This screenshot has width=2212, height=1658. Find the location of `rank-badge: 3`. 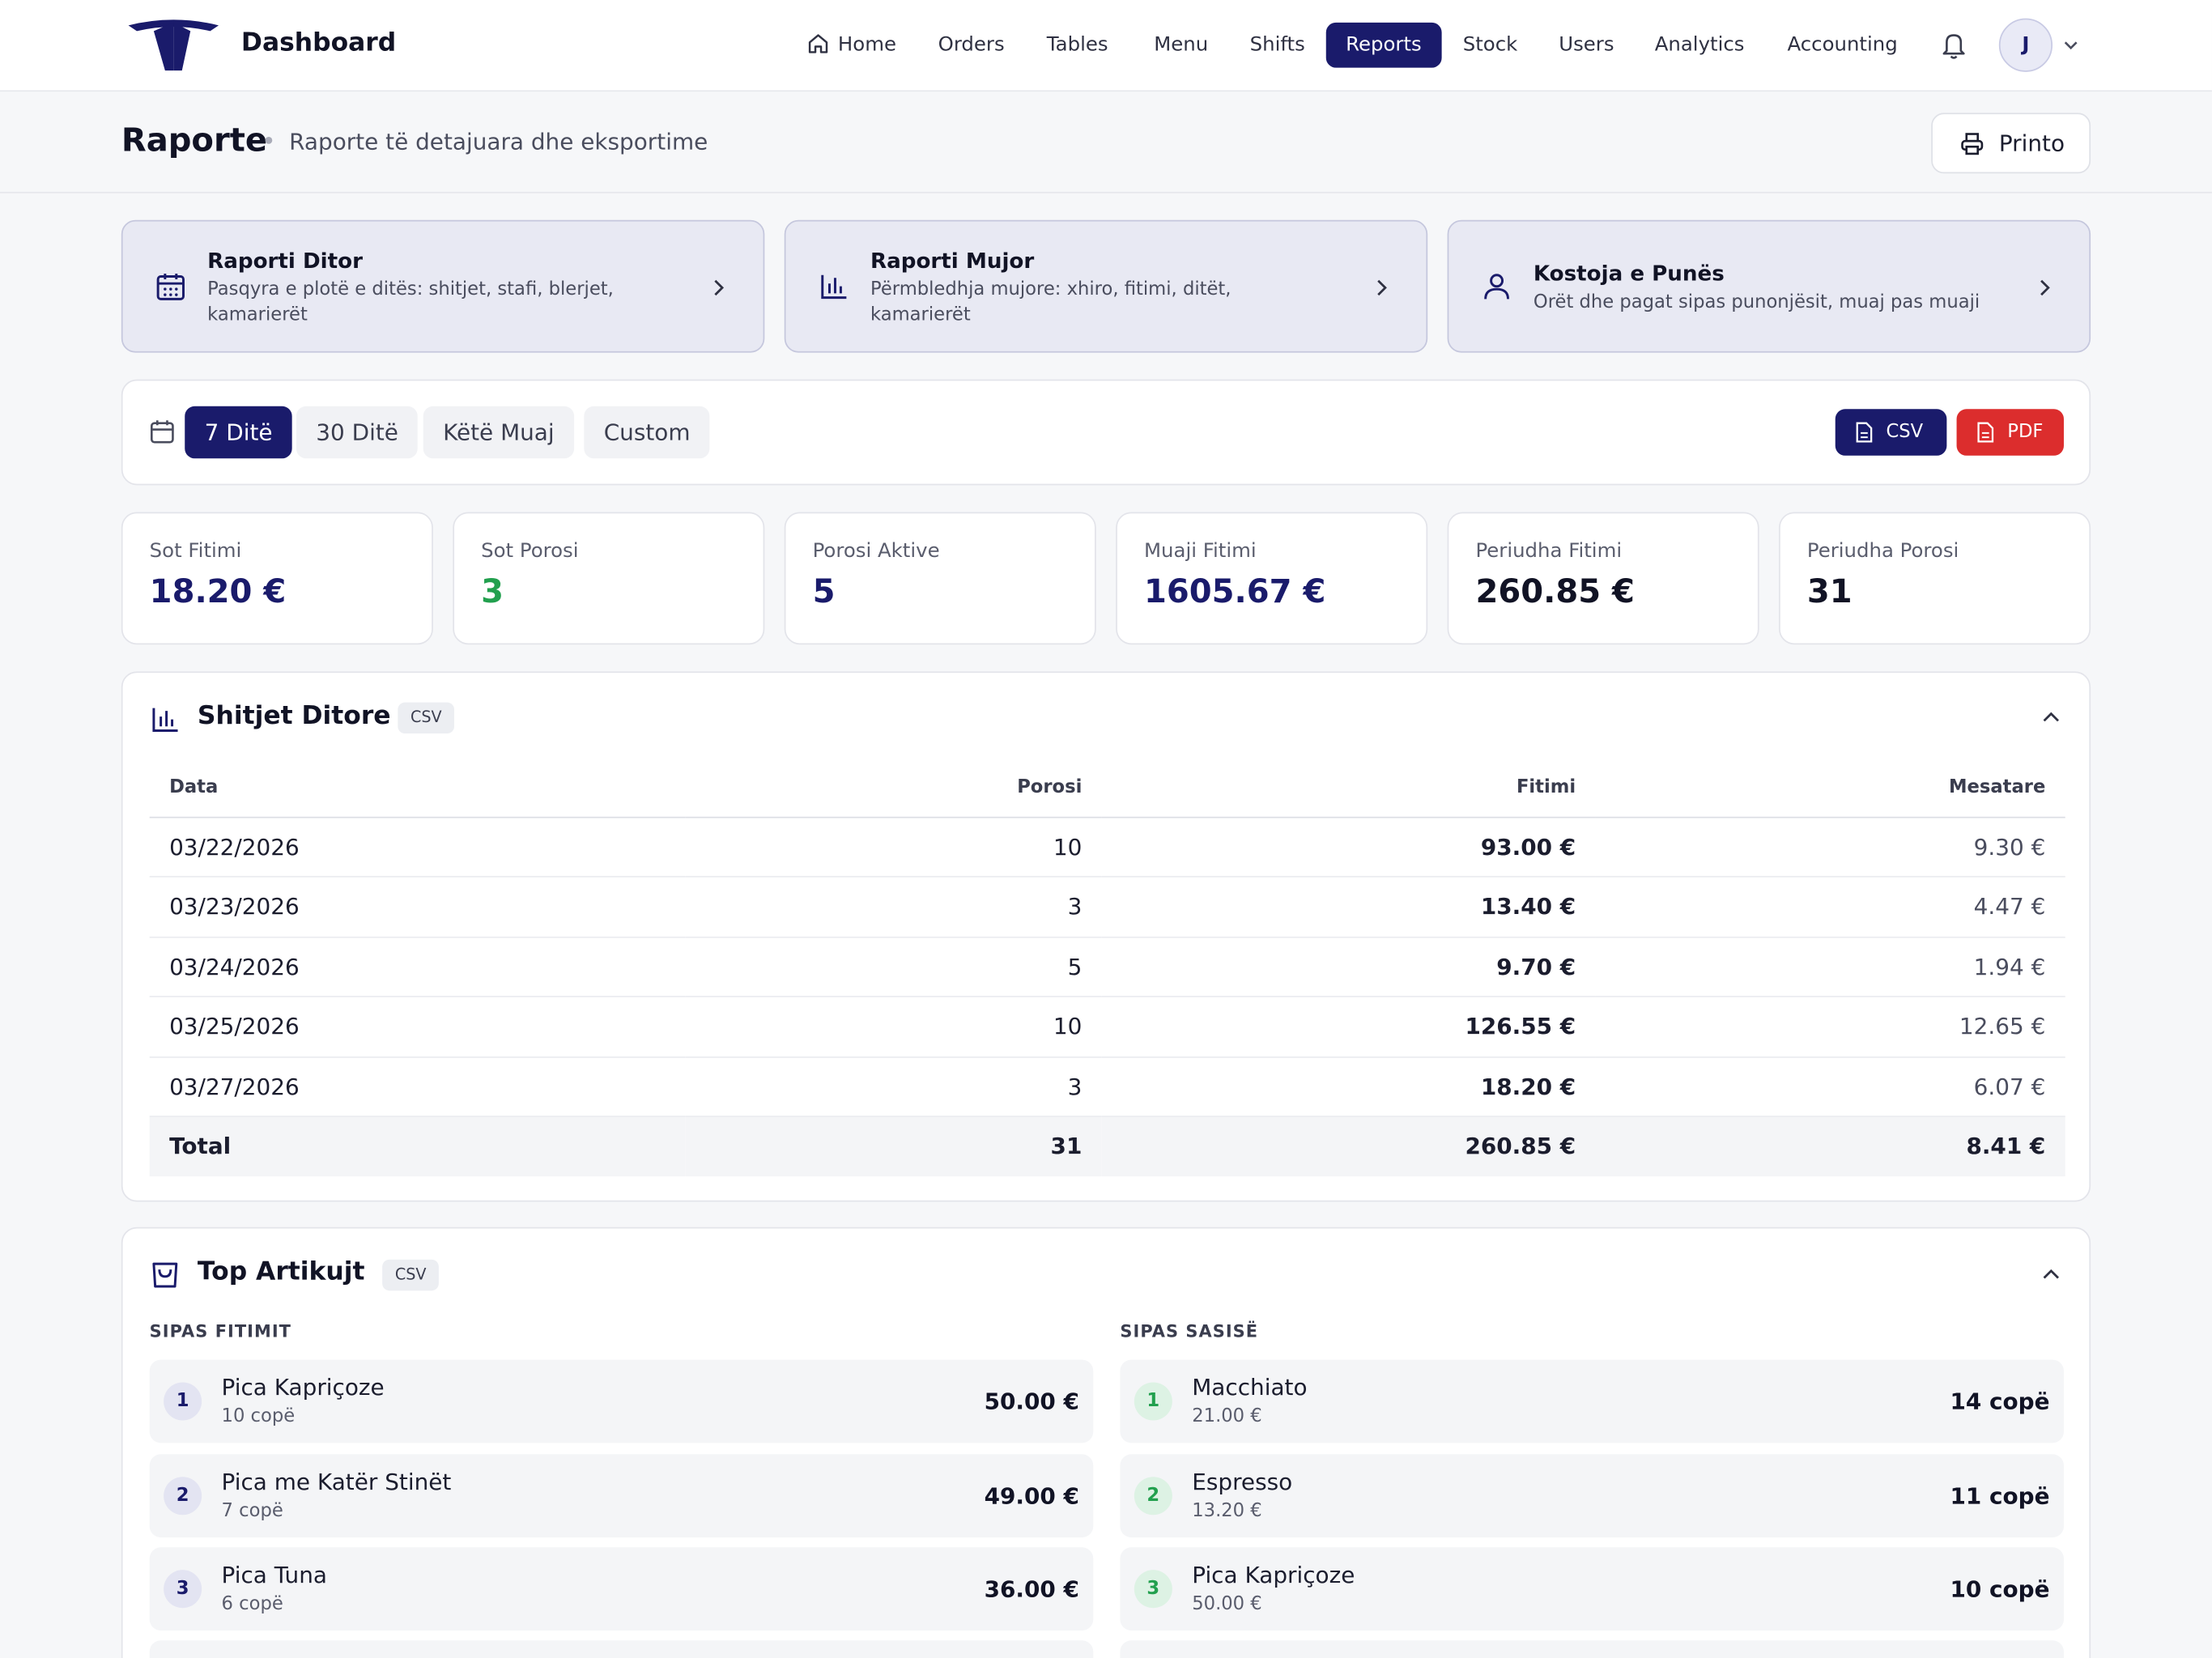

rank-badge: 3 is located at coordinates (183, 1589).